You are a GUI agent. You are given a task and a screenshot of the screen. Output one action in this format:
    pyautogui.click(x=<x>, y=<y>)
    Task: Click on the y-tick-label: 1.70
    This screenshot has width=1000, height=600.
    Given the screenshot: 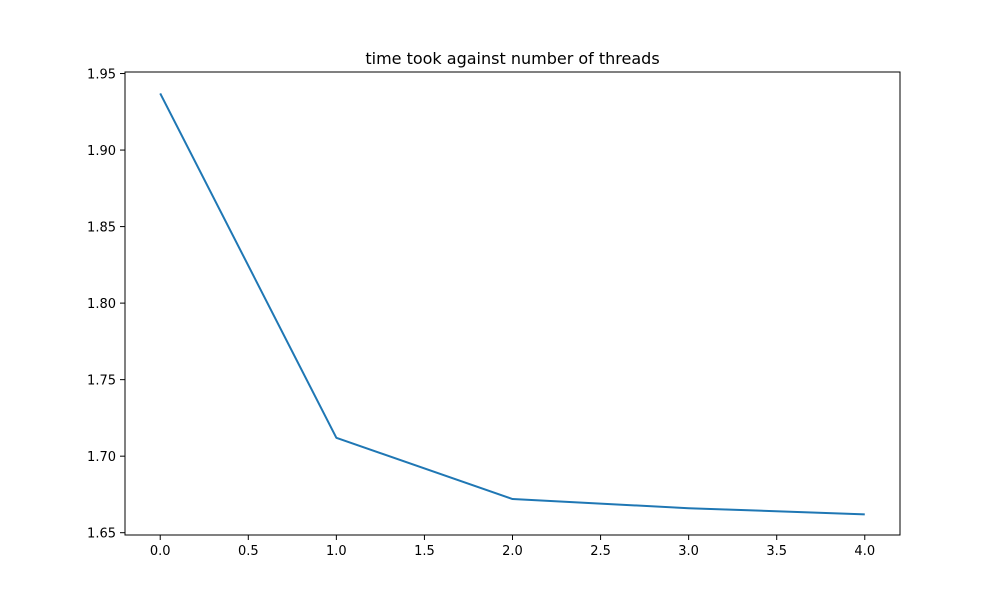 What is the action you would take?
    pyautogui.click(x=101, y=457)
    